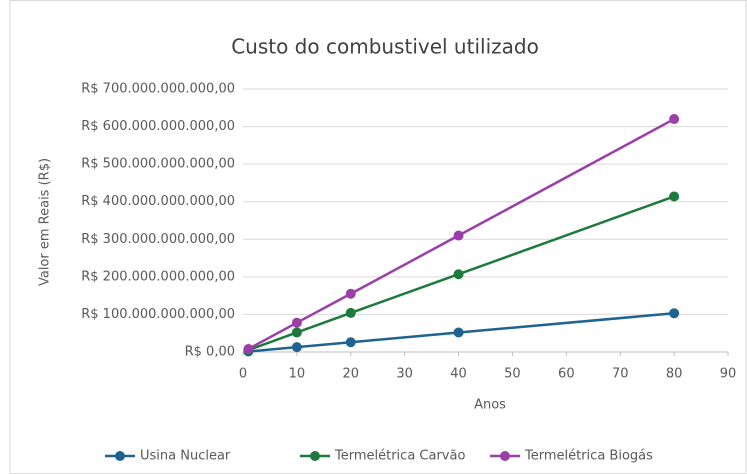 The height and width of the screenshot is (474, 747). What do you see at coordinates (620, 374) in the screenshot?
I see `x-tick-label: 70` at bounding box center [620, 374].